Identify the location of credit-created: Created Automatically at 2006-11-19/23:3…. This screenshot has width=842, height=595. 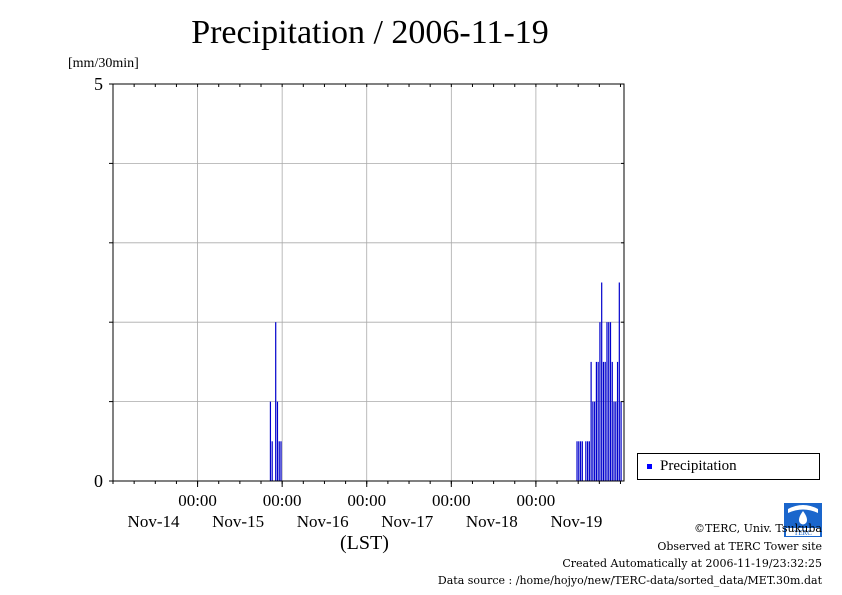
(692, 563).